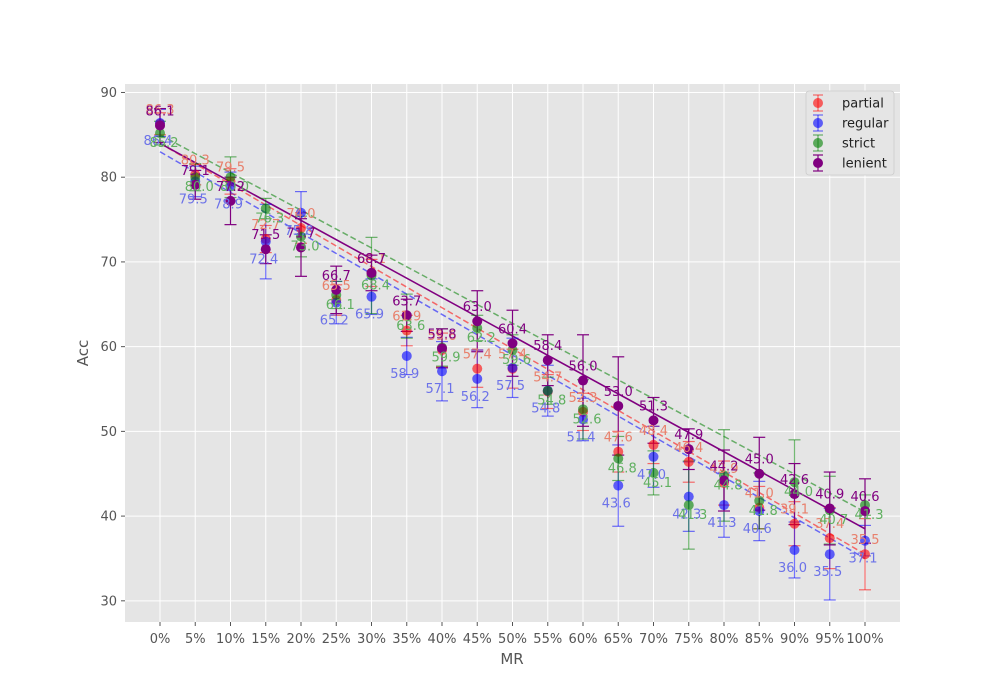 The image size is (1000, 700). What do you see at coordinates (336, 639) in the screenshot?
I see `x-tick-label: 25%` at bounding box center [336, 639].